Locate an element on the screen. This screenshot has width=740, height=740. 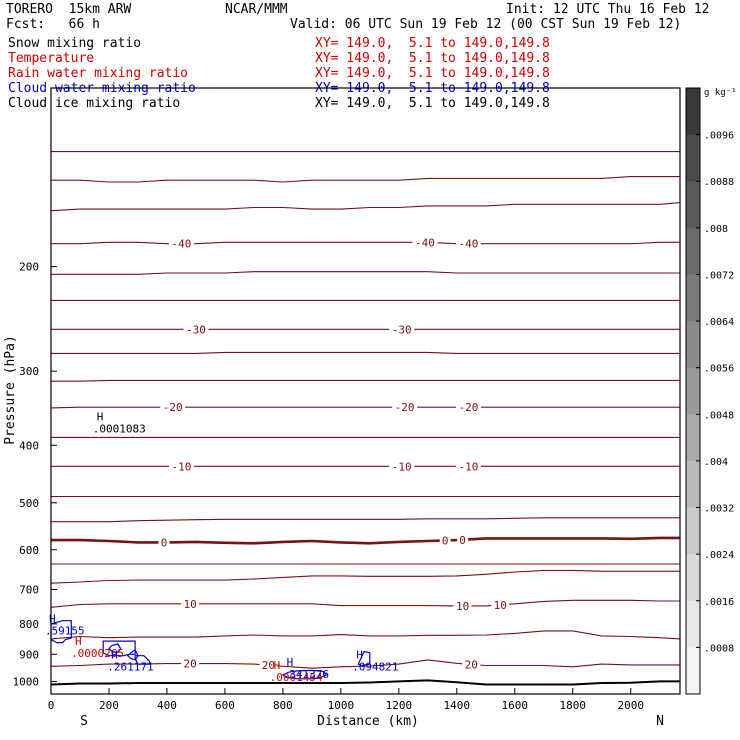
y-tick-label: 1000 is located at coordinates (26, 681).